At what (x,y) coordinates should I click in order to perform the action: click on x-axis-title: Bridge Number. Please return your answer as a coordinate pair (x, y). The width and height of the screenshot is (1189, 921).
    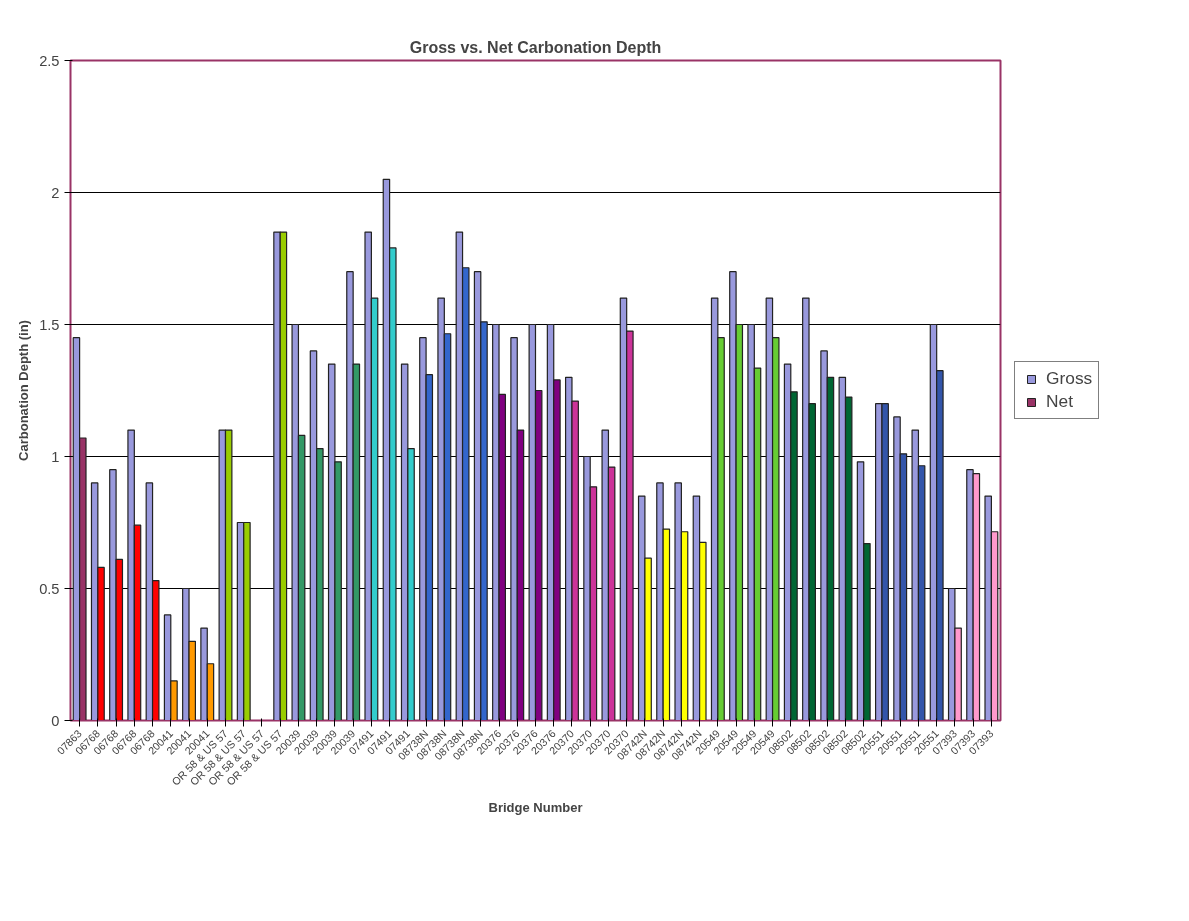
    Looking at the image, I should click on (535, 807).